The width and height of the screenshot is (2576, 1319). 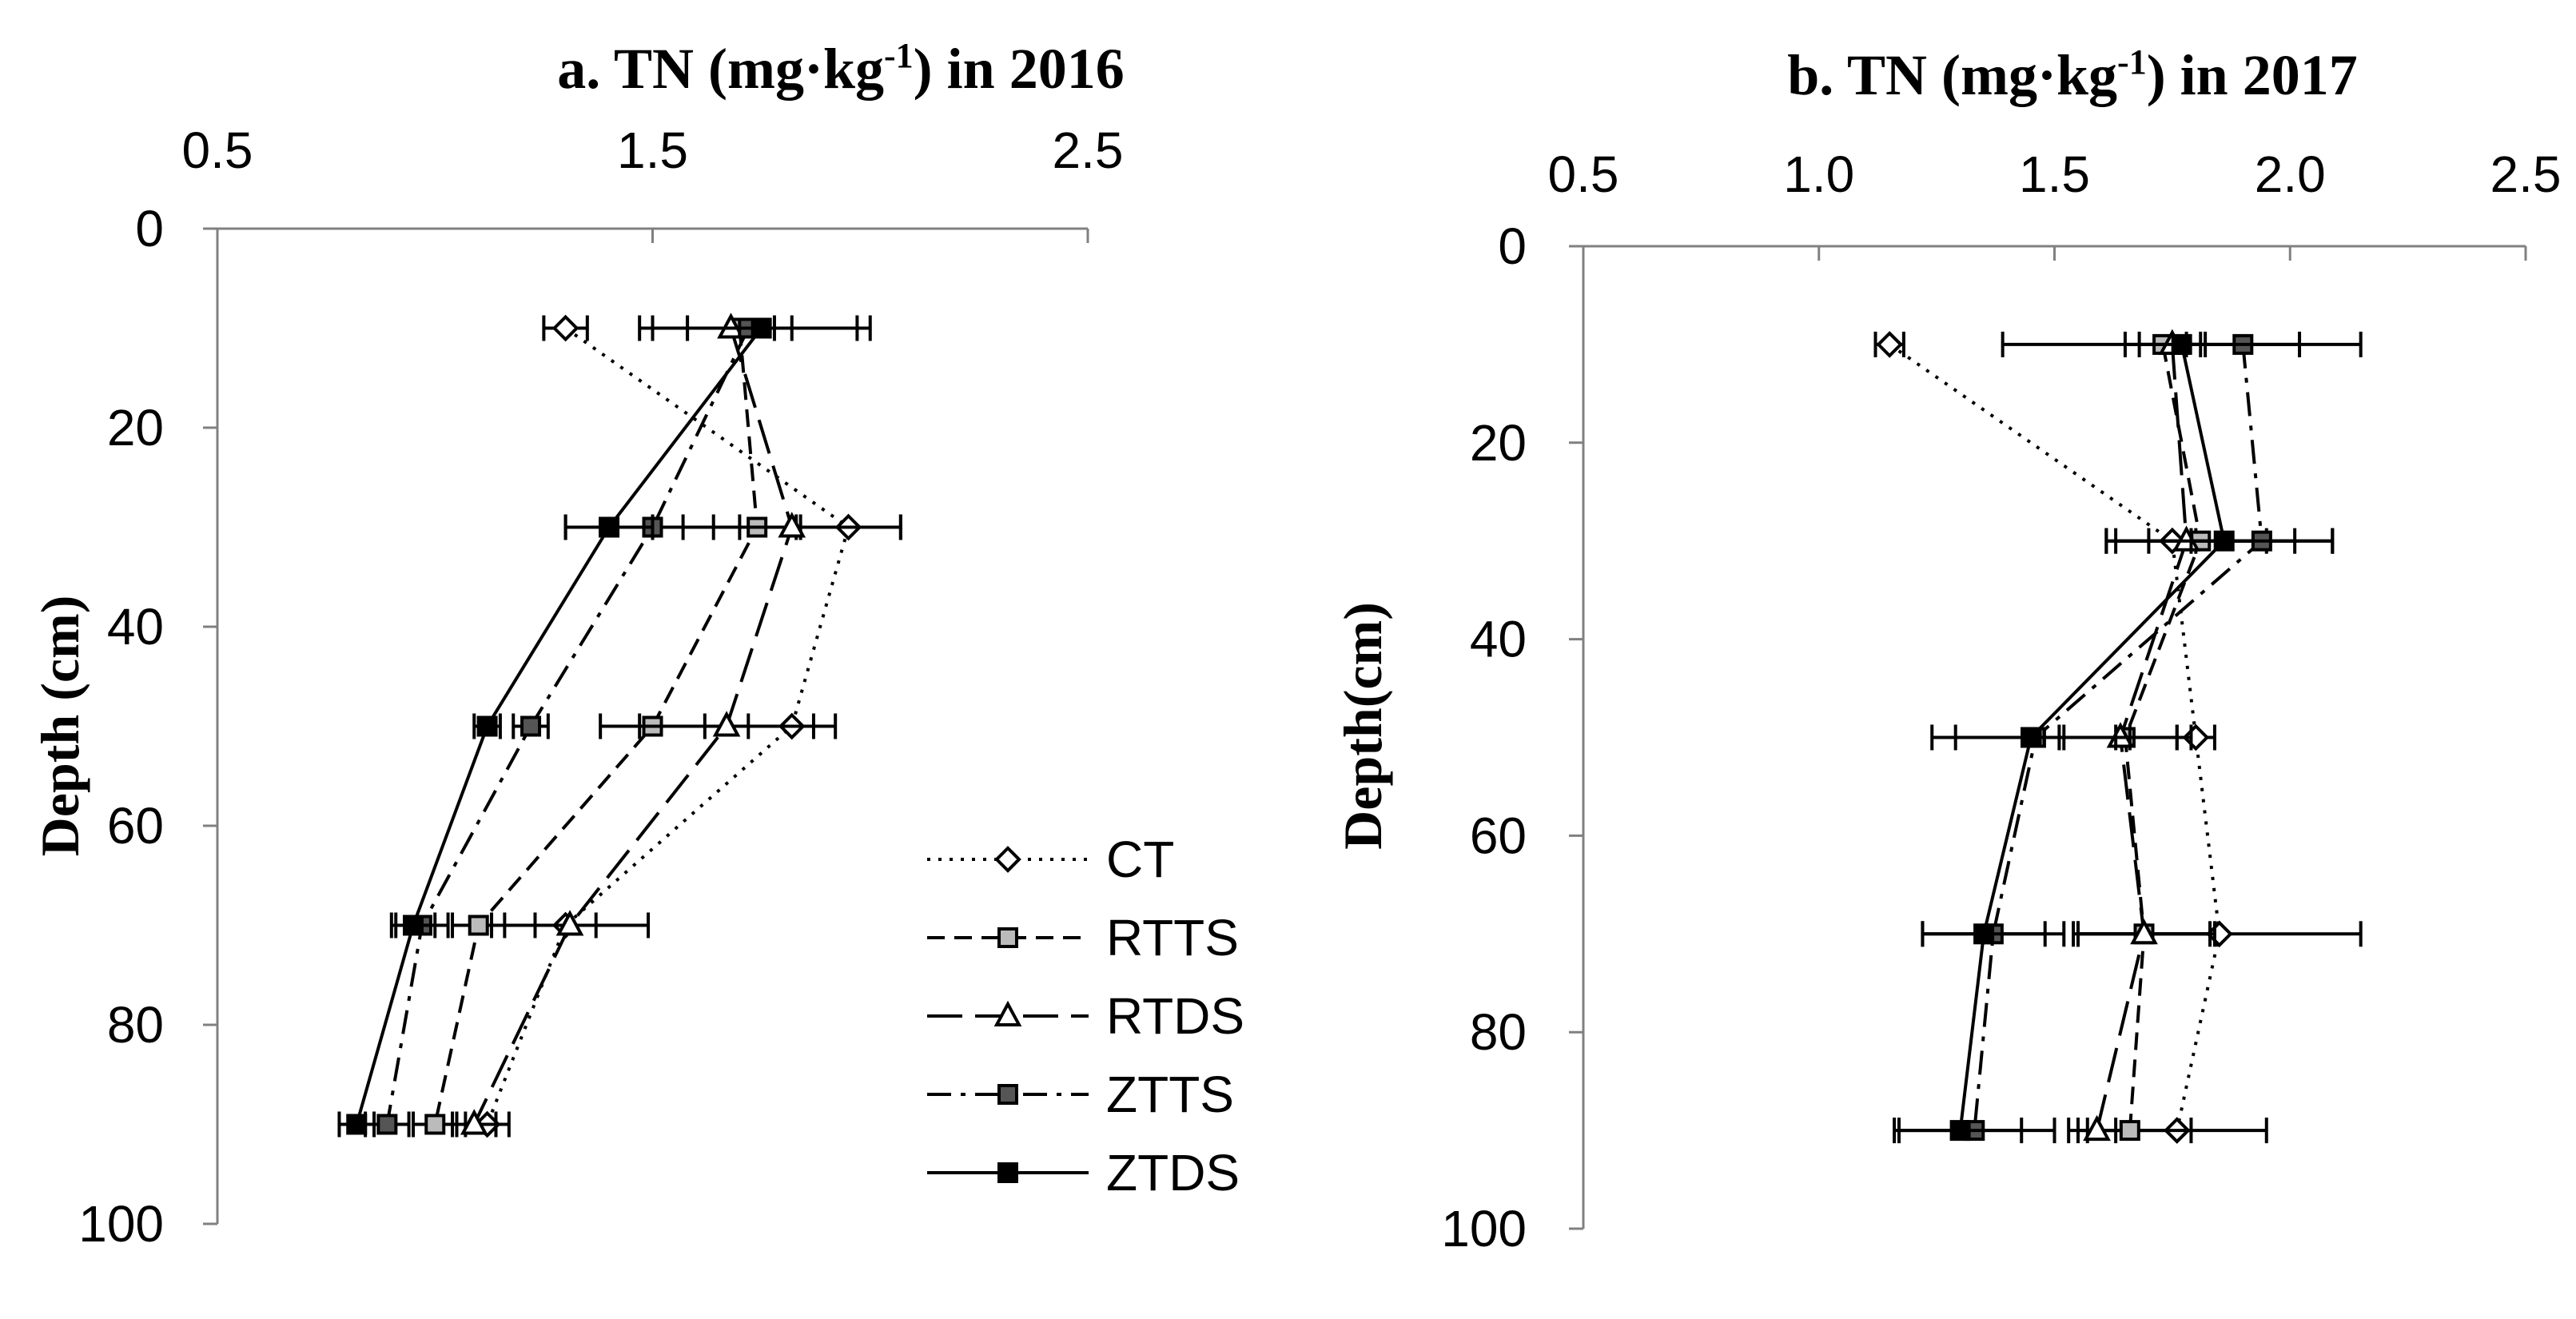 What do you see at coordinates (1007, 1013) in the screenshot?
I see `legend-marker-rtds` at bounding box center [1007, 1013].